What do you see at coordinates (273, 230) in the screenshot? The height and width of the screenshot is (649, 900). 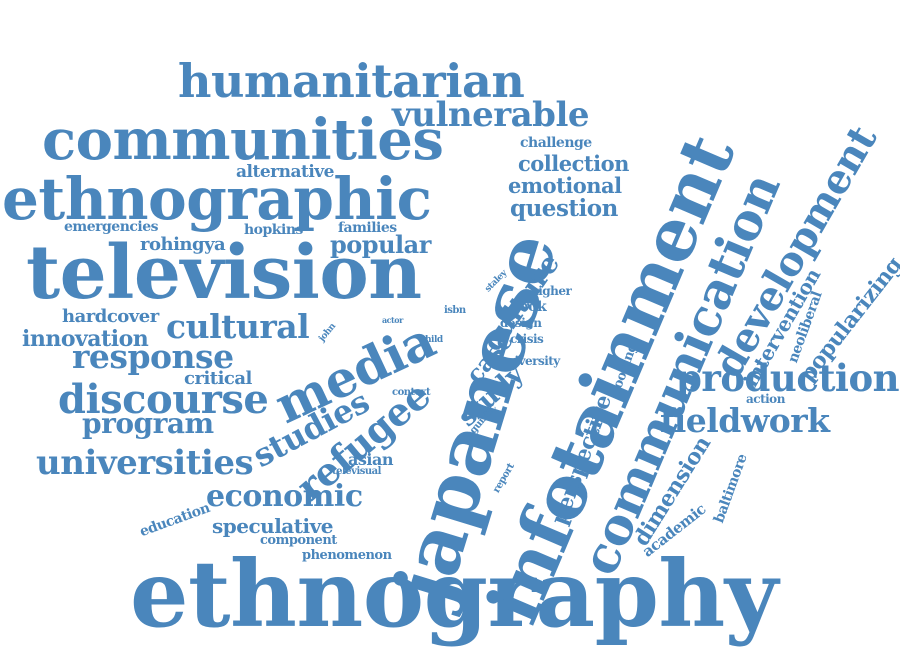 I see `word-hopkins: hopkins` at bounding box center [273, 230].